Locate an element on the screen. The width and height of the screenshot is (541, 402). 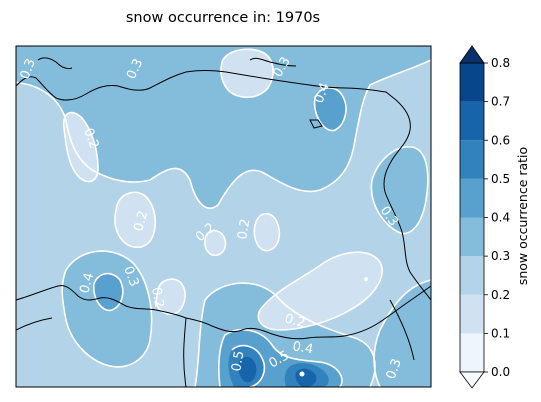
low-marker is located at coordinates (366, 279).